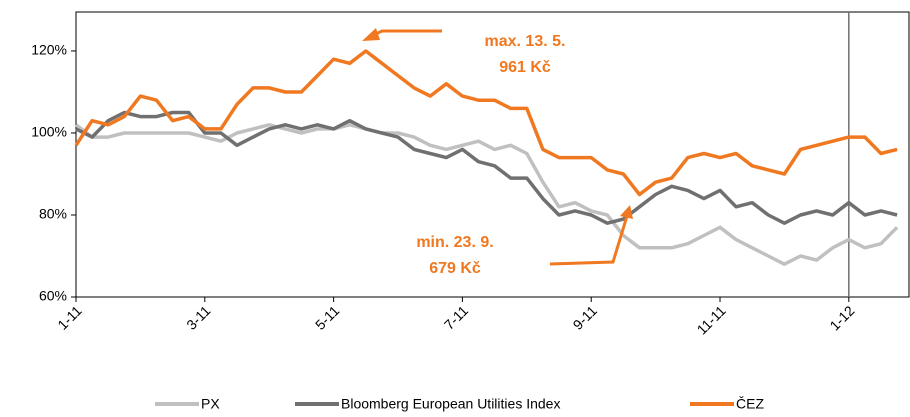  What do you see at coordinates (49, 50) in the screenshot?
I see `y-tick-label: 120%` at bounding box center [49, 50].